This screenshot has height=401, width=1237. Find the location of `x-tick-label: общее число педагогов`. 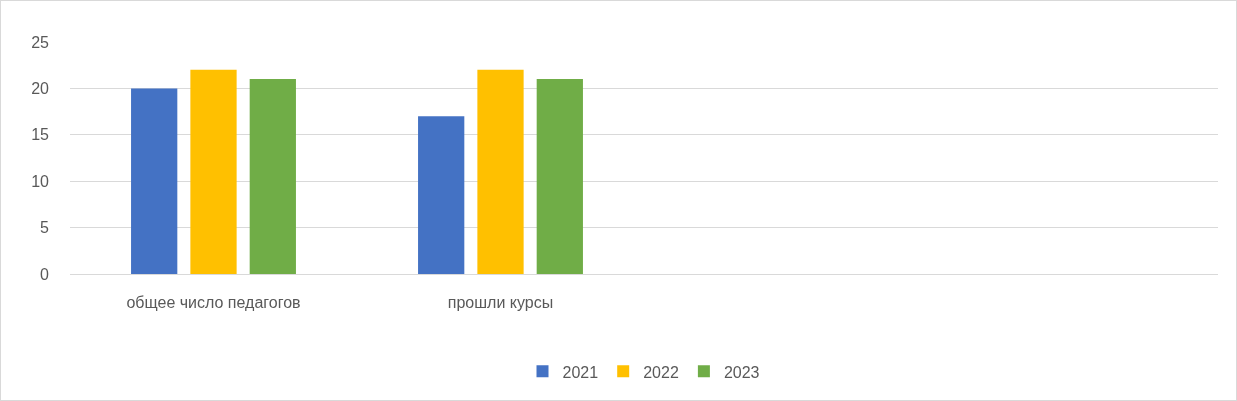

x-tick-label: общее число педагогов is located at coordinates (213, 303).